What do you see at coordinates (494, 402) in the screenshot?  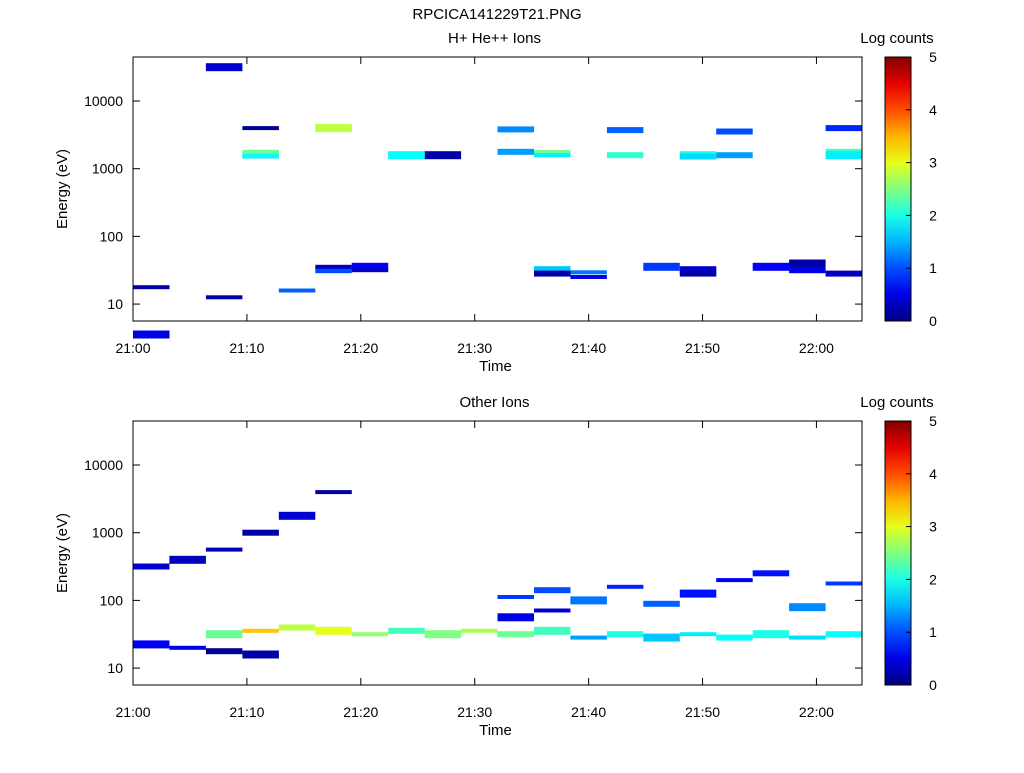 I see `panel-title: Other Ions` at bounding box center [494, 402].